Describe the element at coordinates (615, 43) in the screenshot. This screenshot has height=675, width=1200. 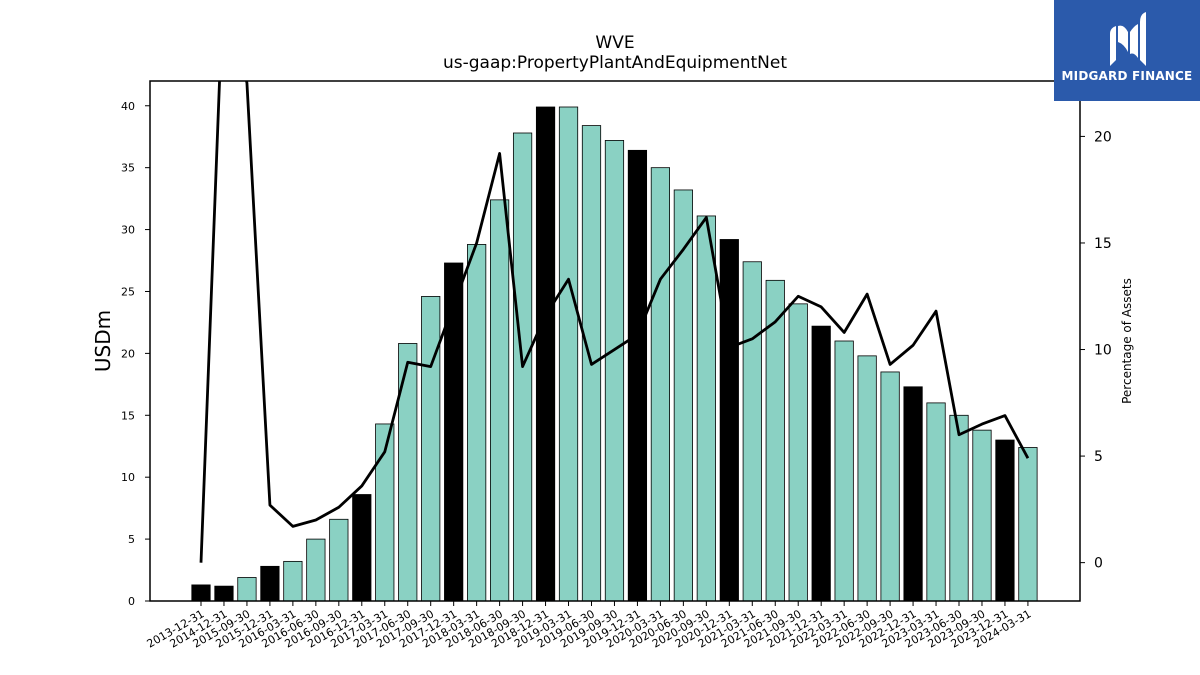
I see `chart-title: WVE` at that location.